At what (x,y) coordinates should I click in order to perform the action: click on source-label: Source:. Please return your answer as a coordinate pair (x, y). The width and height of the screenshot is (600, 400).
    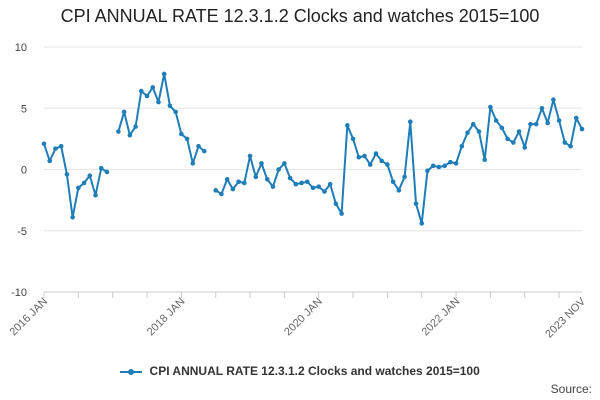
    Looking at the image, I should click on (571, 389).